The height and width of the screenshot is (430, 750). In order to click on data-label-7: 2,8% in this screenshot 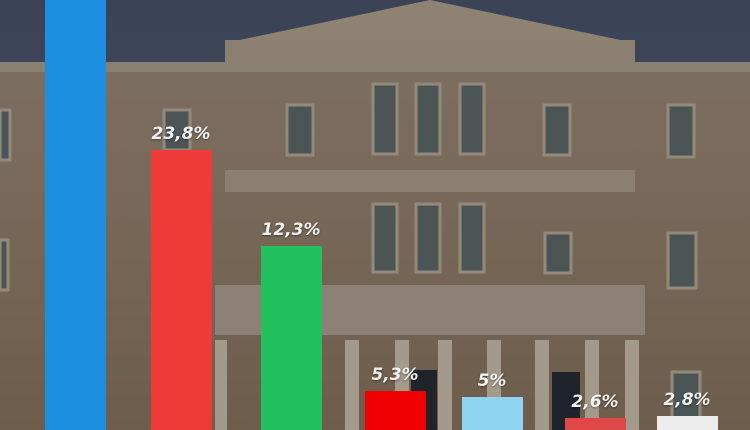, I will do `click(687, 400)`.